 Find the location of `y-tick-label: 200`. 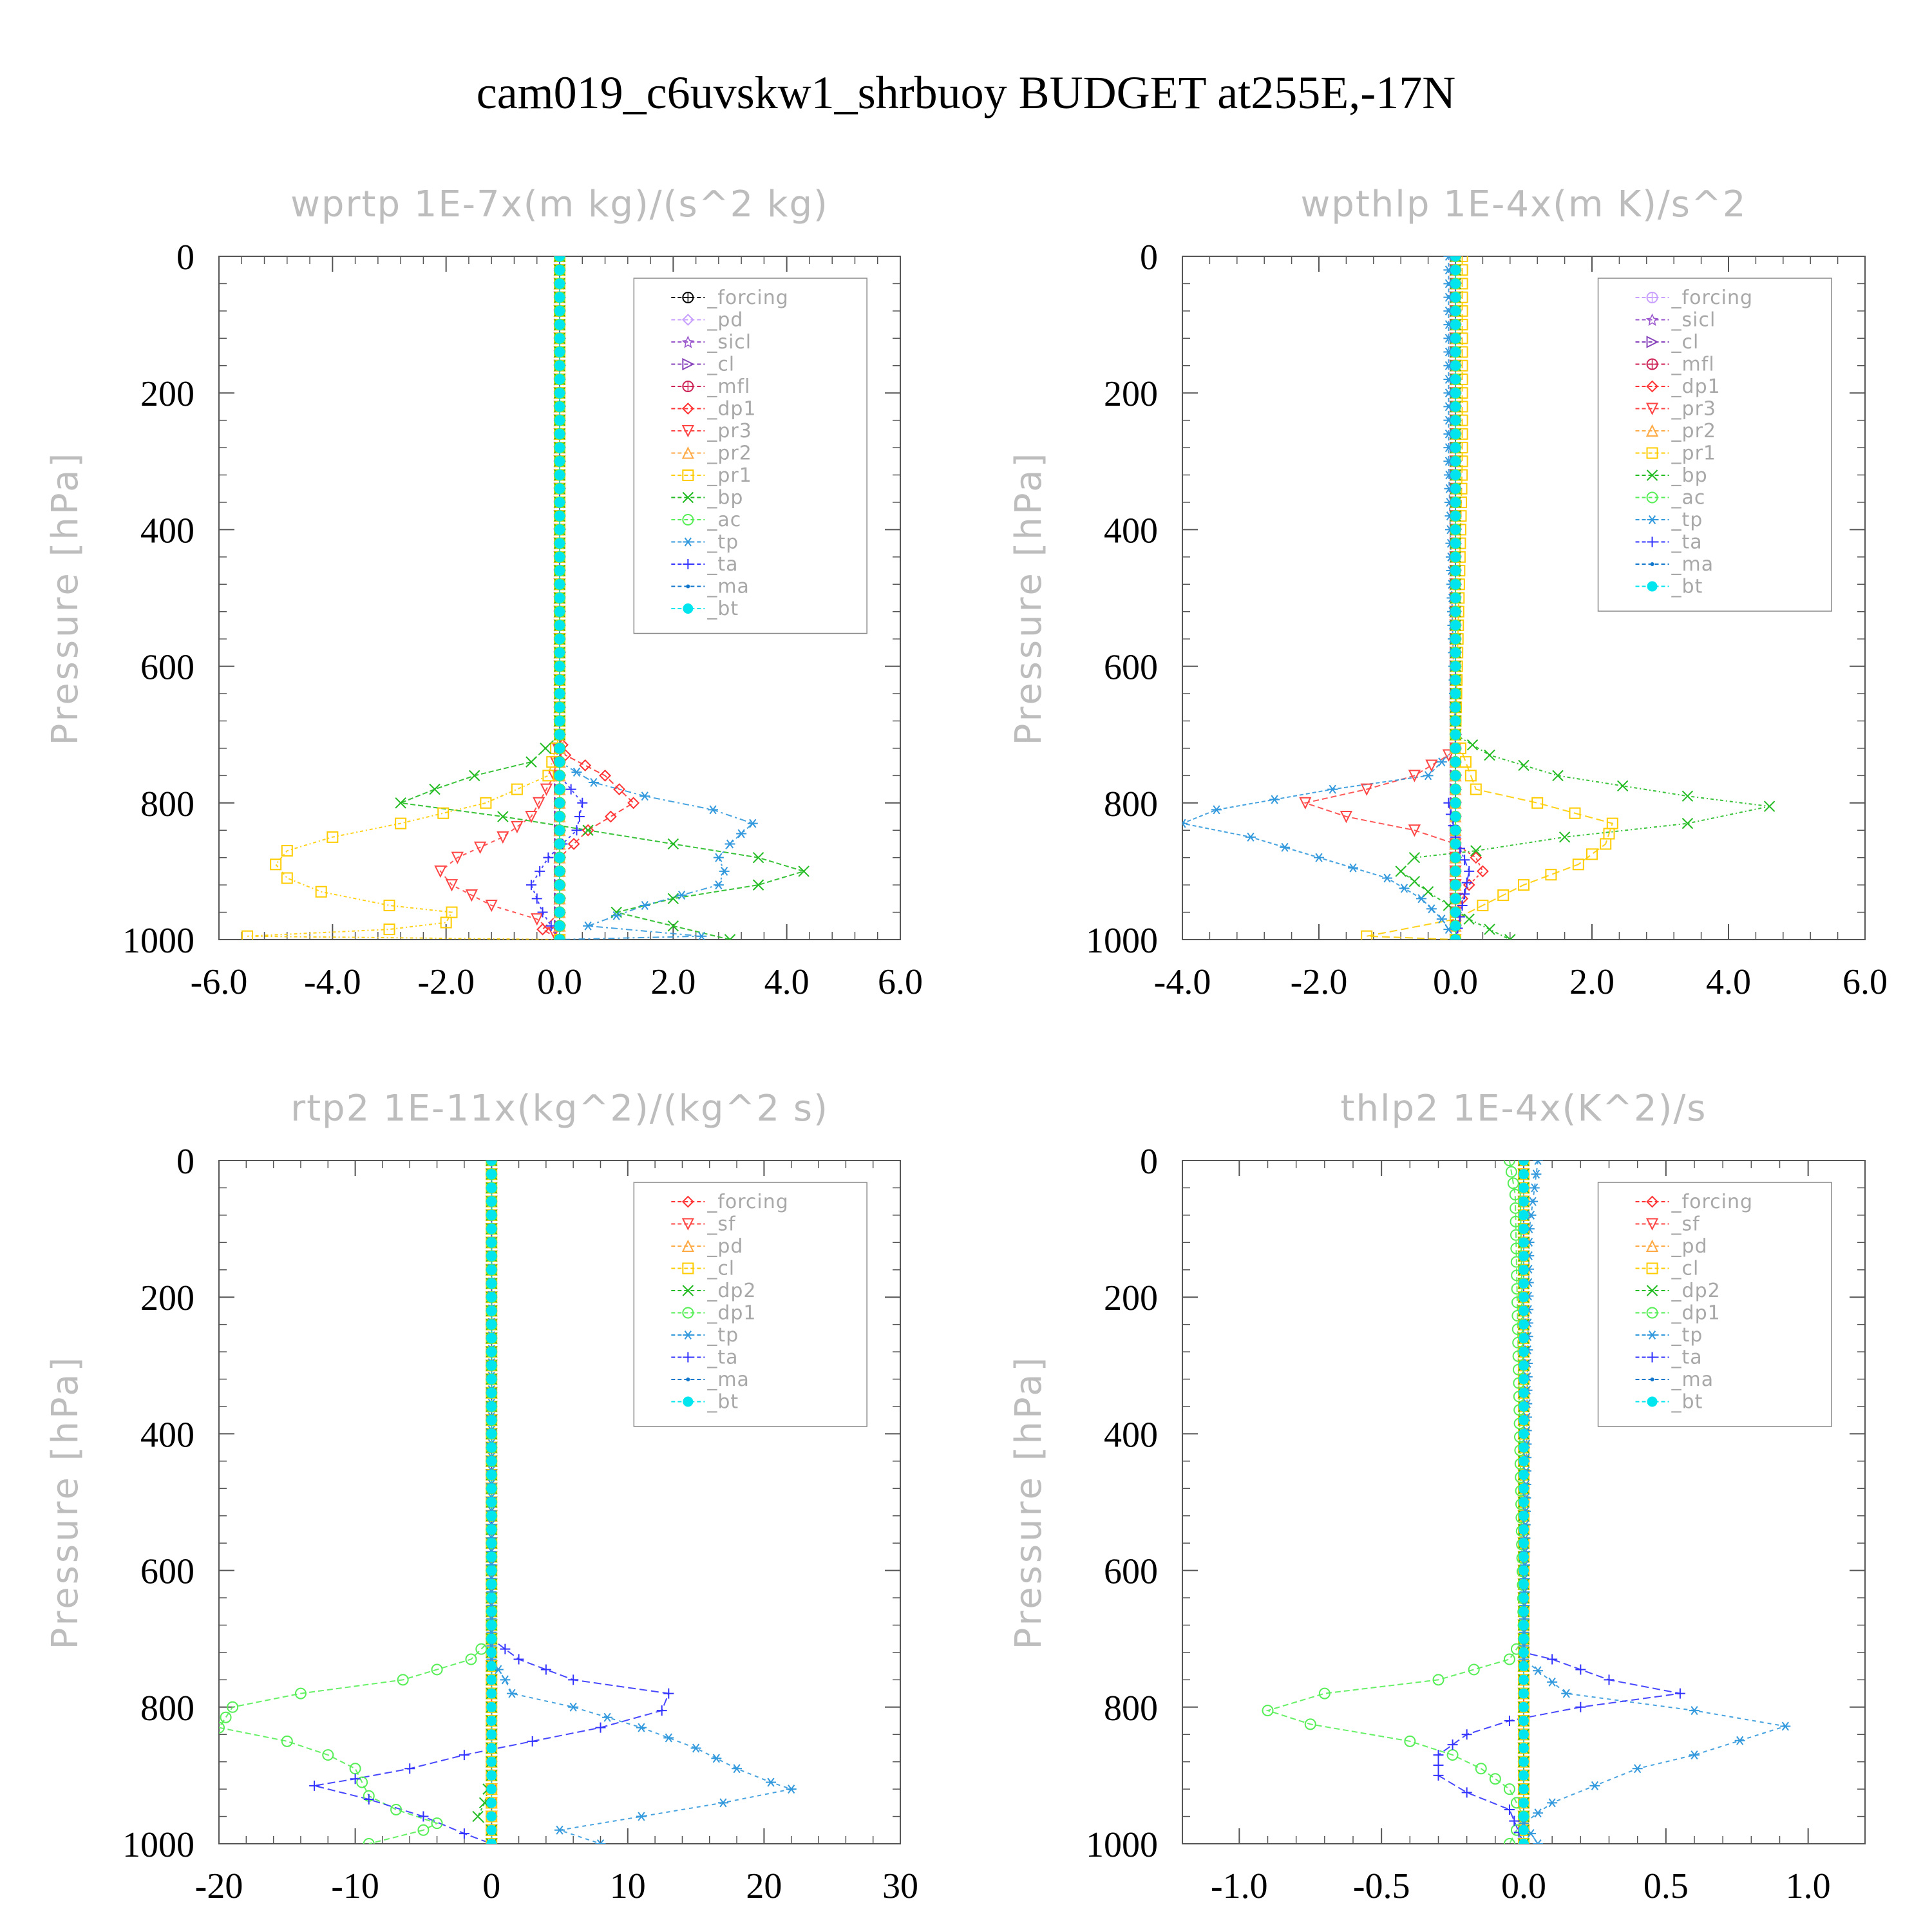

y-tick-label: 200 is located at coordinates (167, 394).